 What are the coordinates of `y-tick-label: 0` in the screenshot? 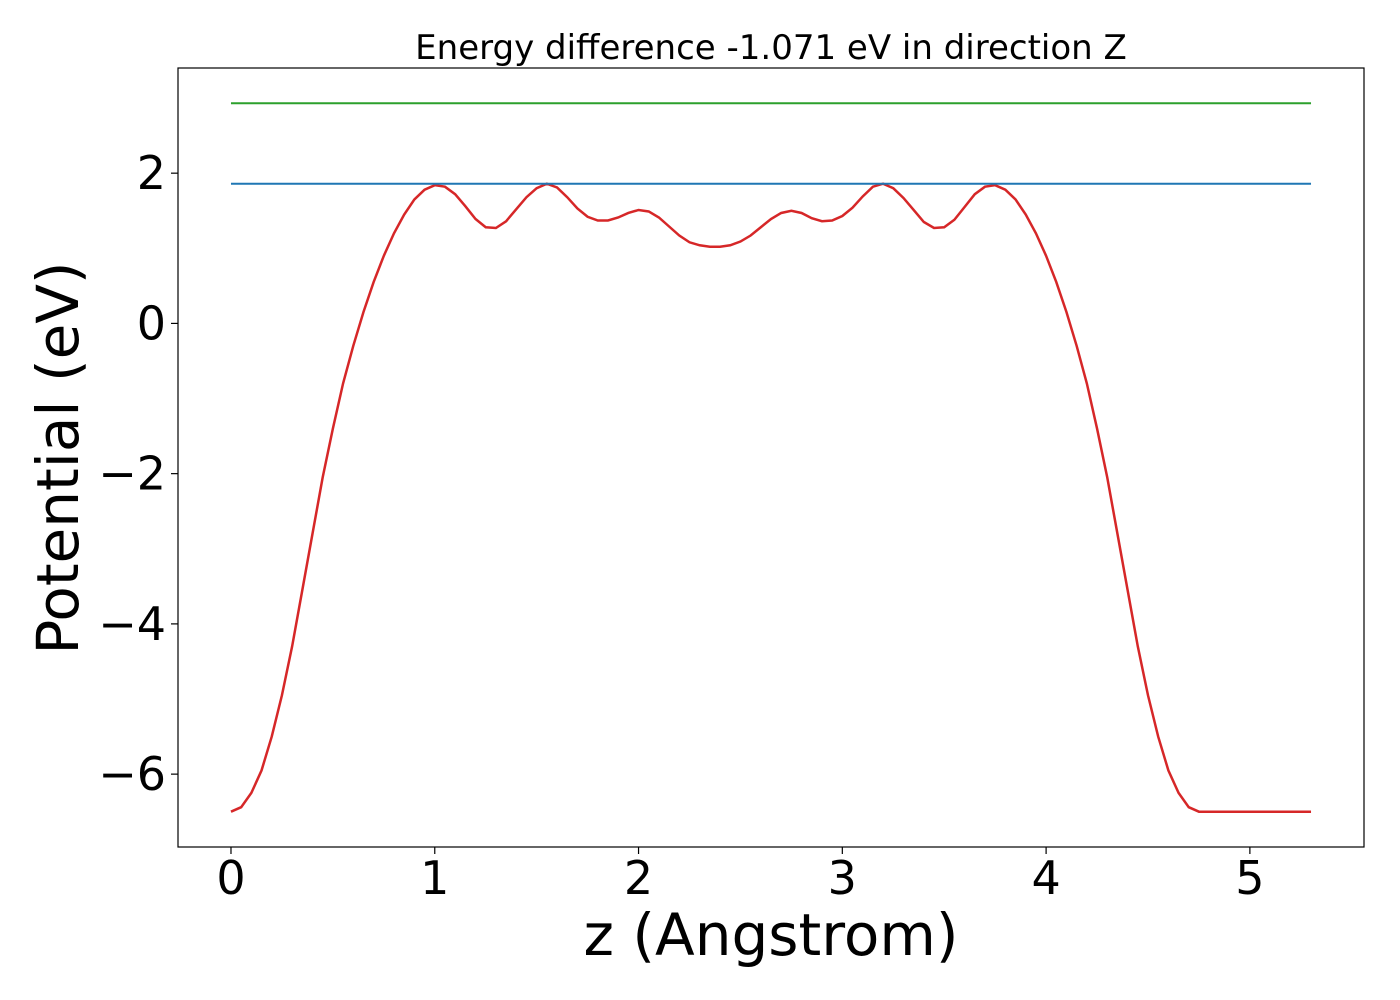 It's located at (151, 323).